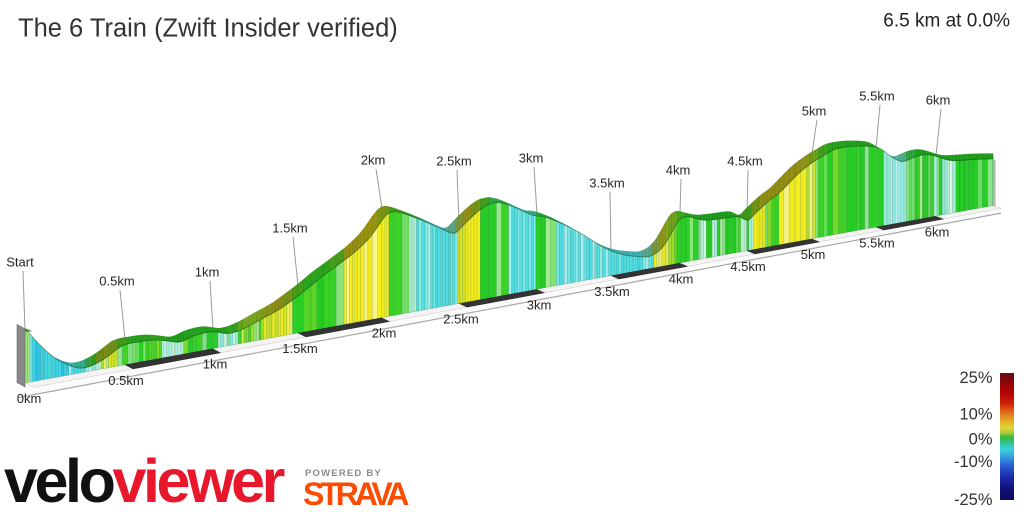 The height and width of the screenshot is (512, 1024). Describe the element at coordinates (144, 479) in the screenshot. I see `svg-text: veloviewer` at that location.